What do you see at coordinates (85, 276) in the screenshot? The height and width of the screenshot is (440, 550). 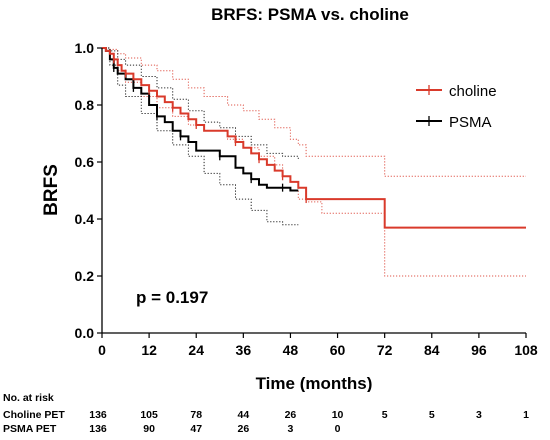 I see `y-tick-label: 0.2` at bounding box center [85, 276].